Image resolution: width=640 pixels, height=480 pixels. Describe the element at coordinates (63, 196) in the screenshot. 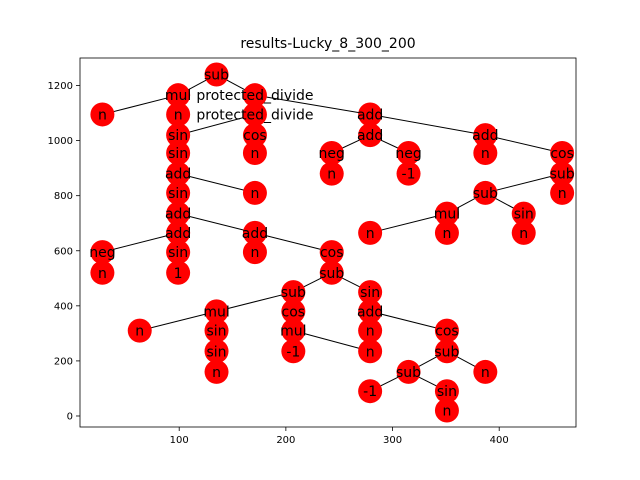

I see `y-tick-label: 800` at that location.